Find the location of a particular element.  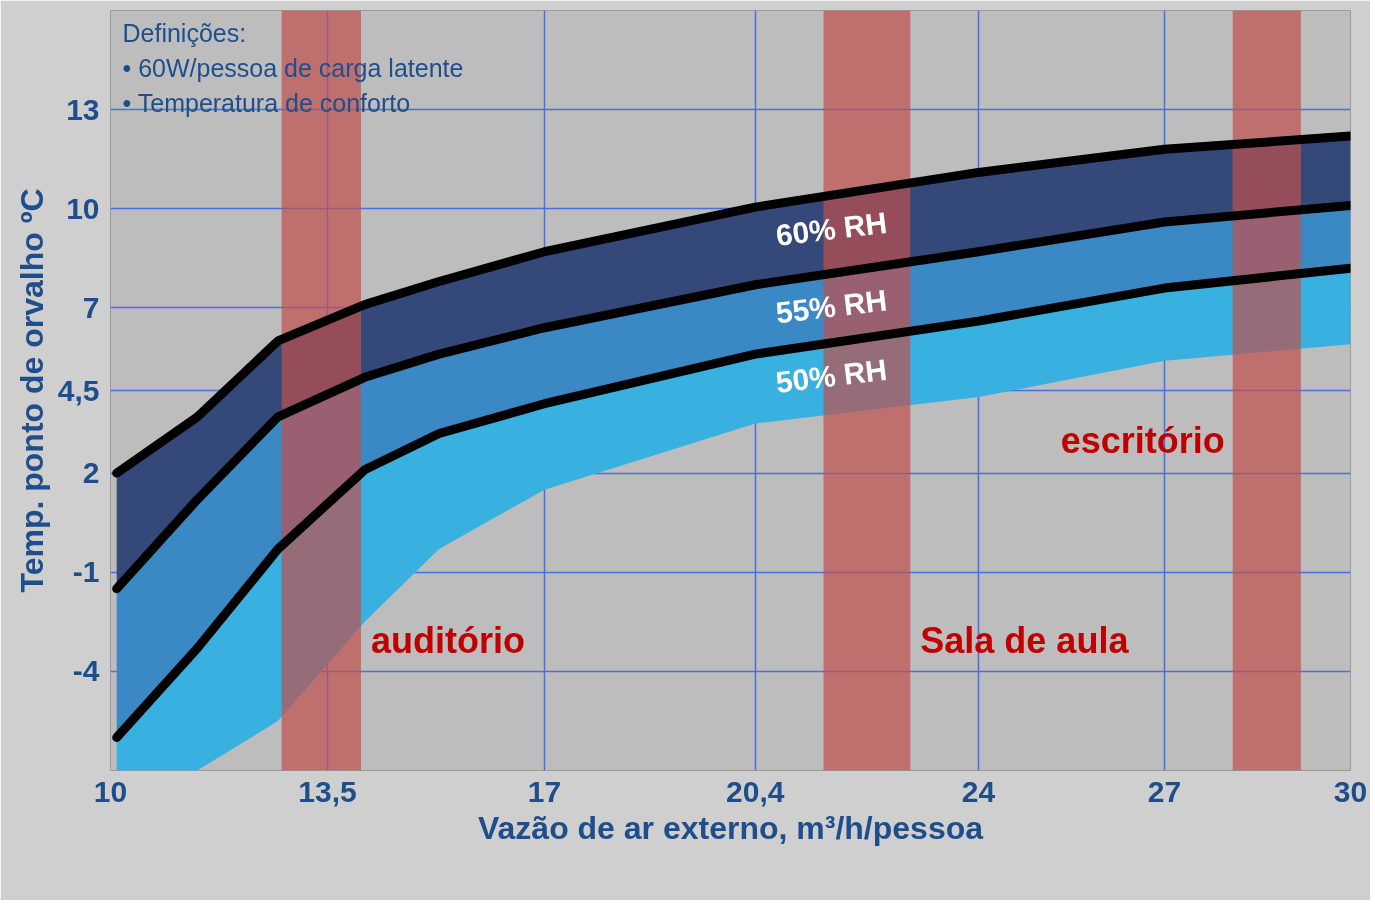

y-tick-label: 7 is located at coordinates (91, 307).